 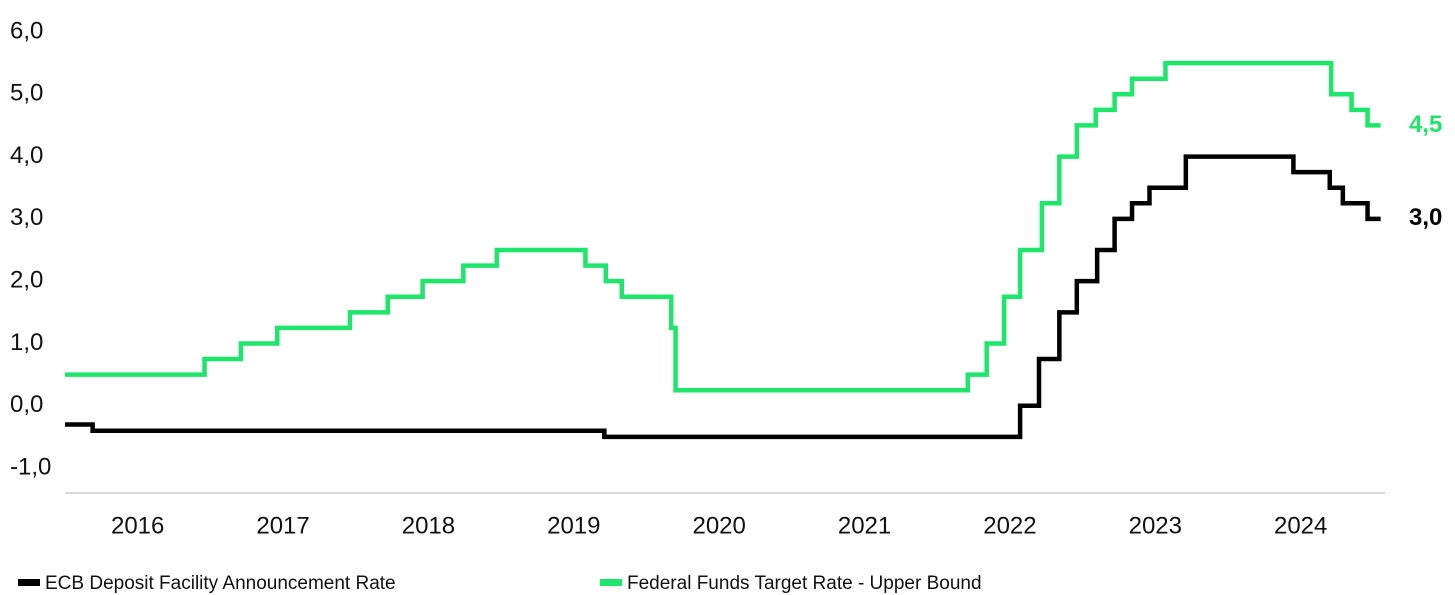 I want to click on x-tick-label: 2017, so click(x=282, y=525).